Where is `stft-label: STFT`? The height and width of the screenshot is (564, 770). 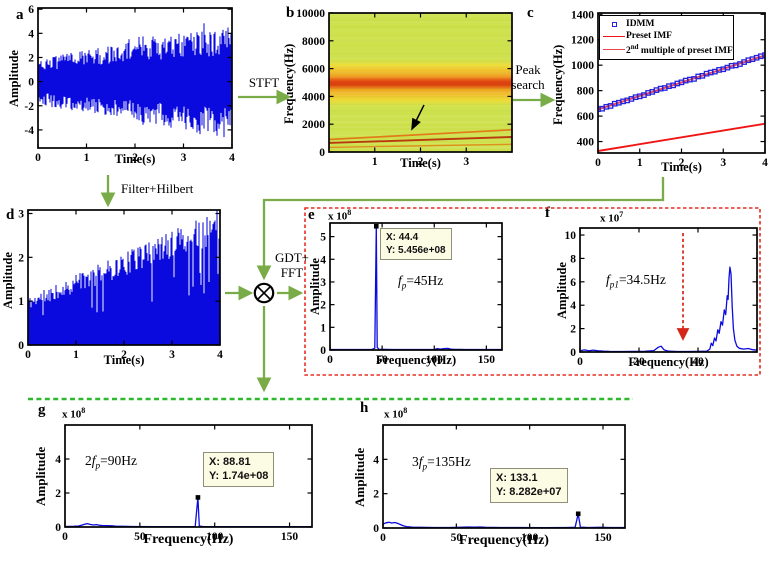
stft-label: STFT is located at coordinates (264, 82).